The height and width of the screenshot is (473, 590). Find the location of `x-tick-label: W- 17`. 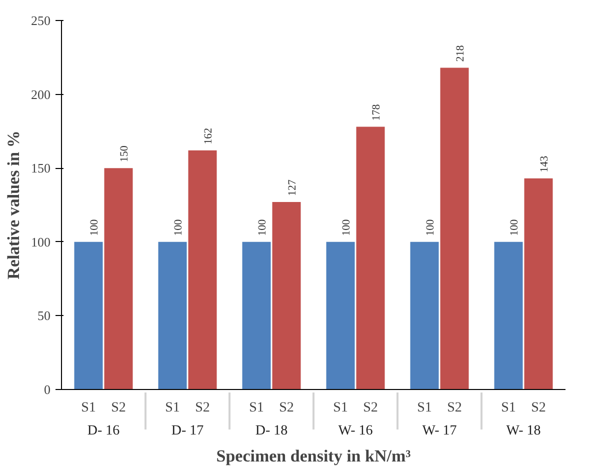

x-tick-label: W- 17 is located at coordinates (439, 431).